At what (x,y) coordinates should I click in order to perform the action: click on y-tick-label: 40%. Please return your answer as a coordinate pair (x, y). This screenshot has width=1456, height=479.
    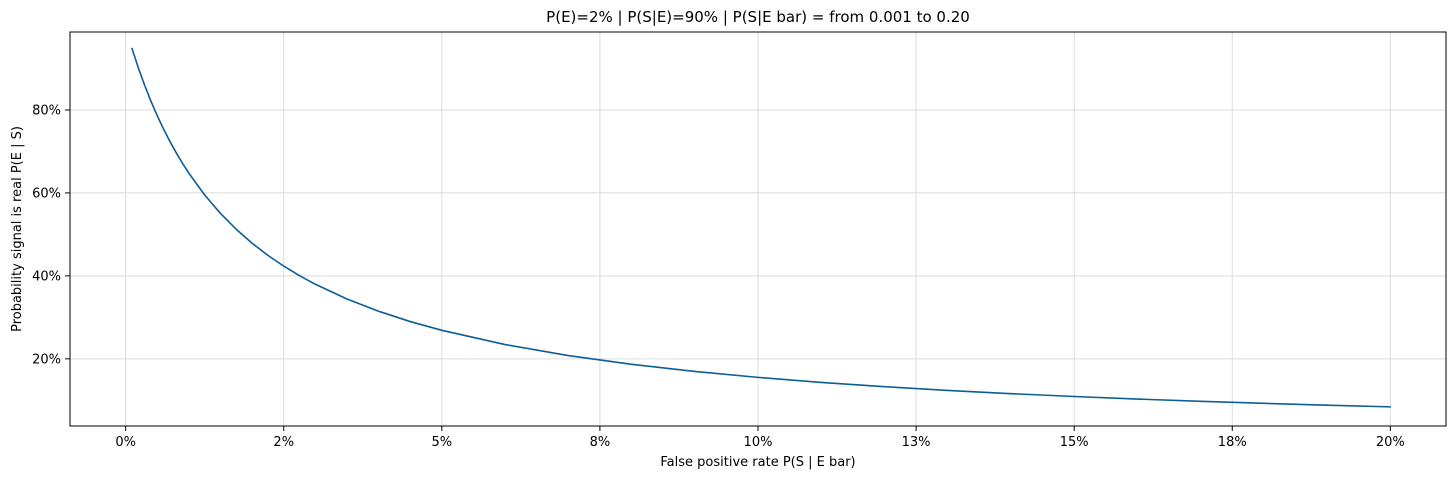
    Looking at the image, I should click on (46, 276).